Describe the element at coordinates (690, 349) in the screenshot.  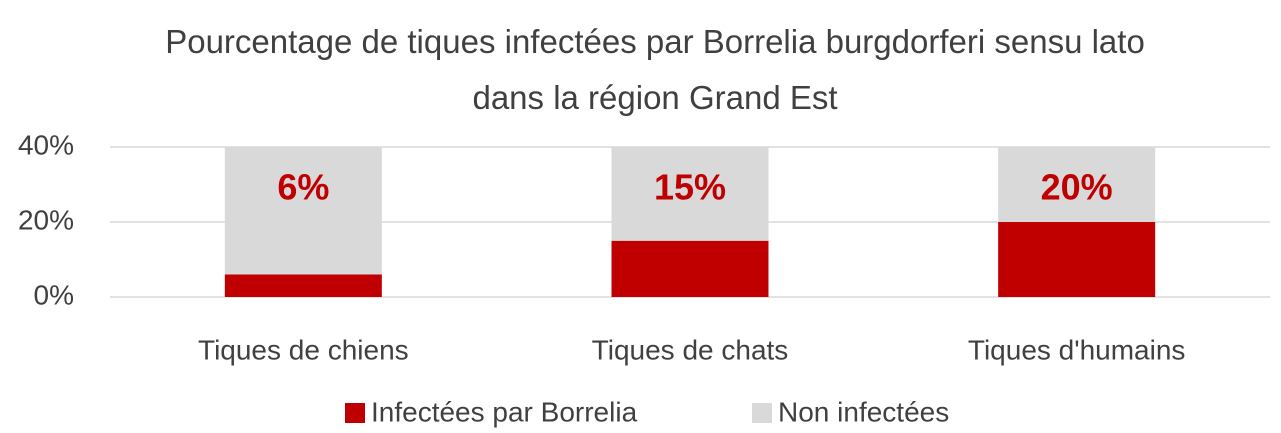
I see `x-tick-label: Tiques de chats` at that location.